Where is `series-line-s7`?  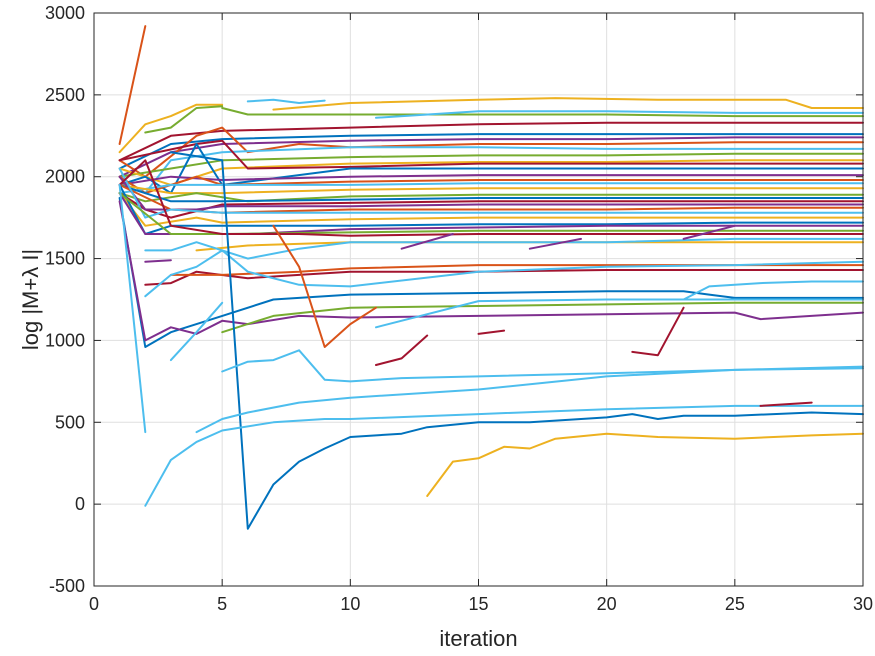 series-line-s7 is located at coordinates (619, 114).